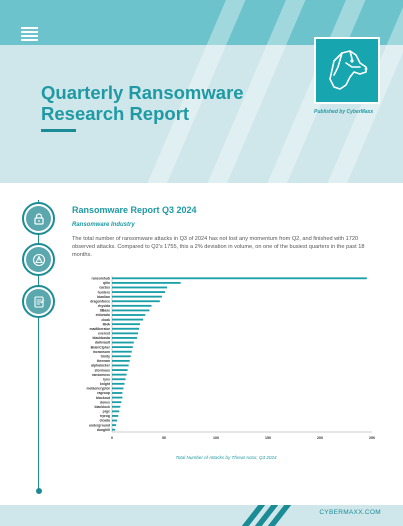 The image size is (403, 526). What do you see at coordinates (132, 305) in the screenshot?
I see `bar-rhysida` at bounding box center [132, 305].